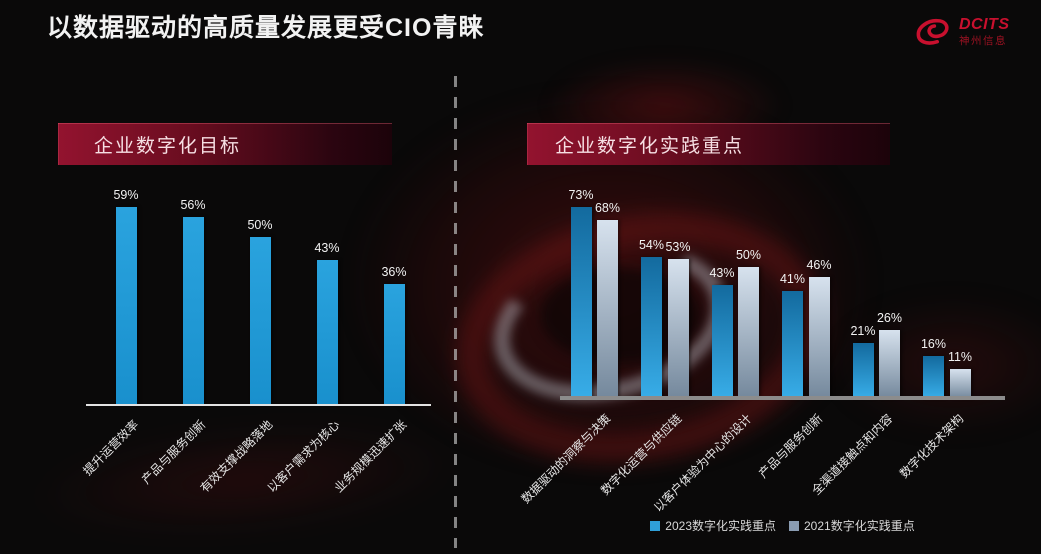 This screenshot has height=554, width=1041. Describe the element at coordinates (819, 265) in the screenshot. I see `bar-value-label: 46%` at that location.